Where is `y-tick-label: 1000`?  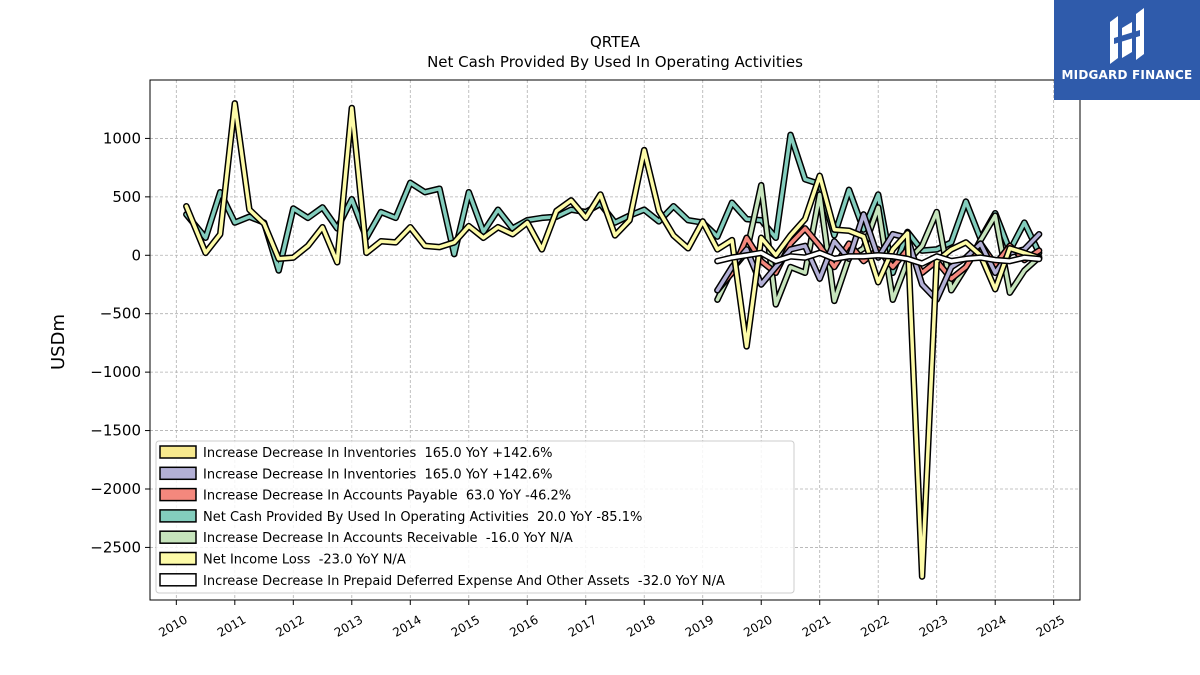 y-tick-label: 1000 is located at coordinates (122, 138).